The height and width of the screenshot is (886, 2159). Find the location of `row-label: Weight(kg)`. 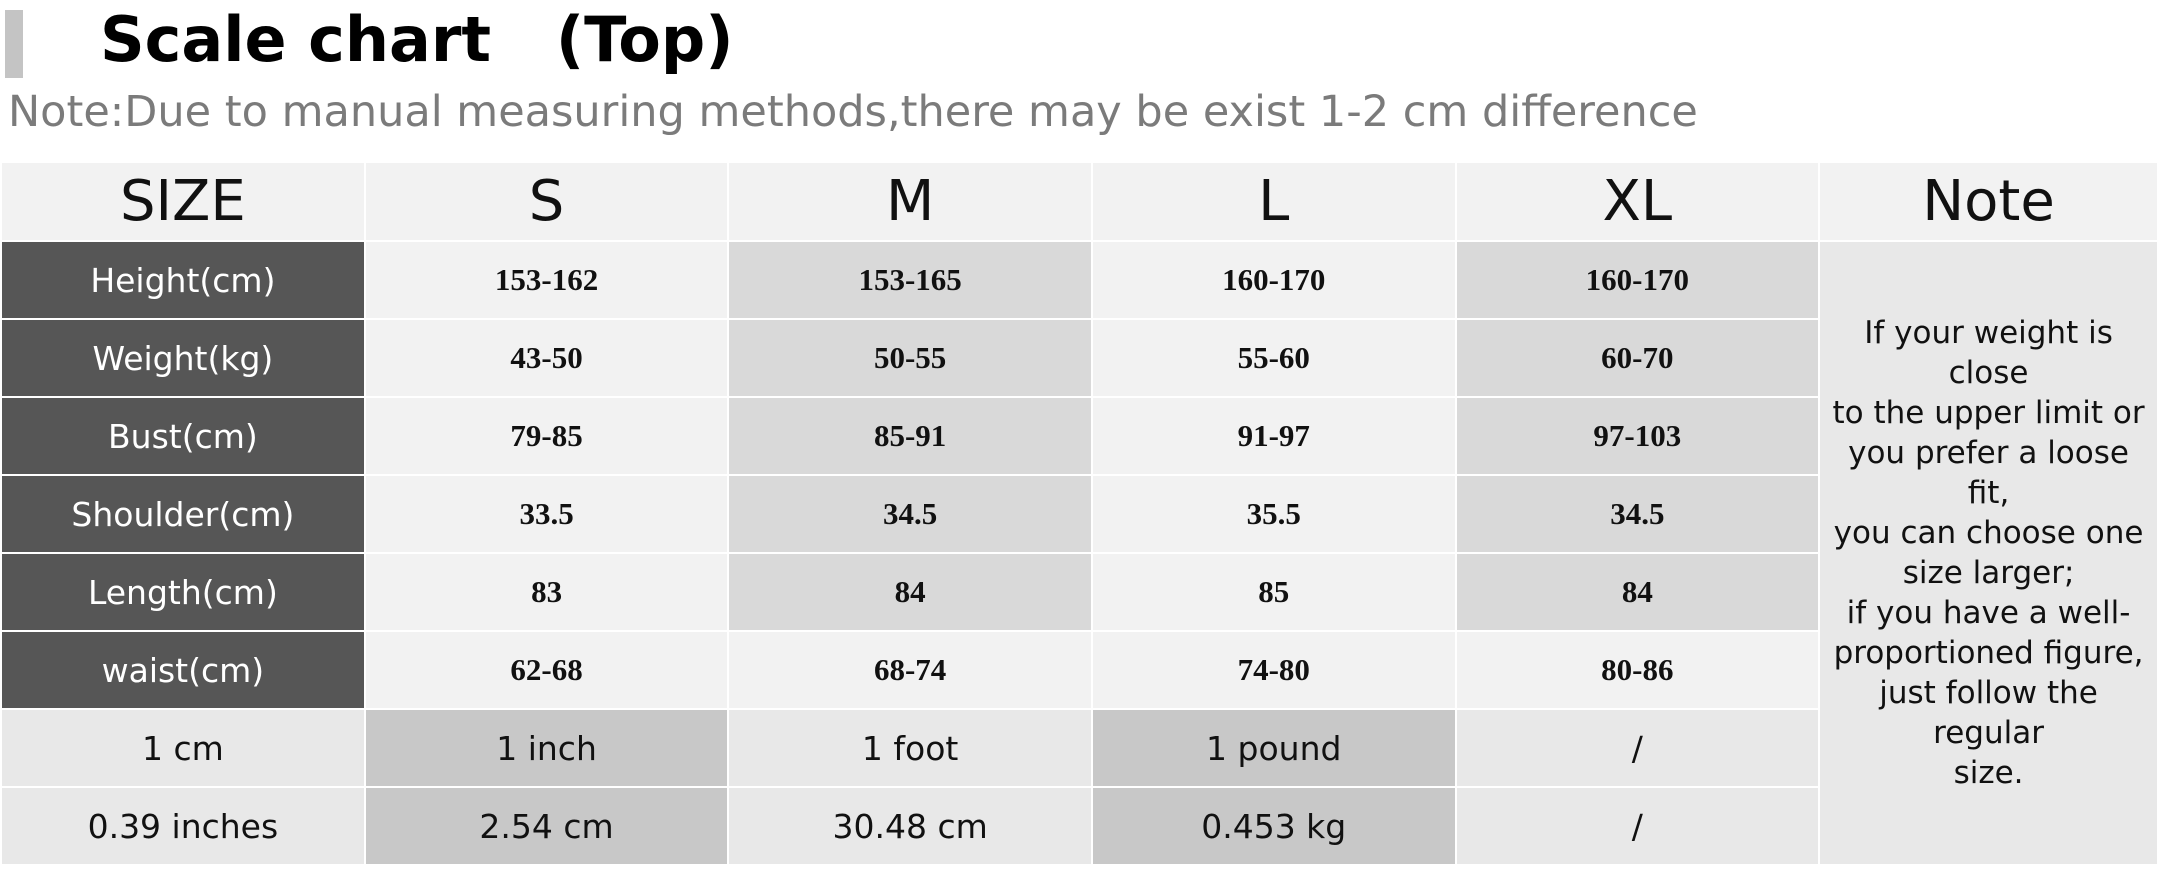

row-label: Weight(kg) is located at coordinates (183, 358).